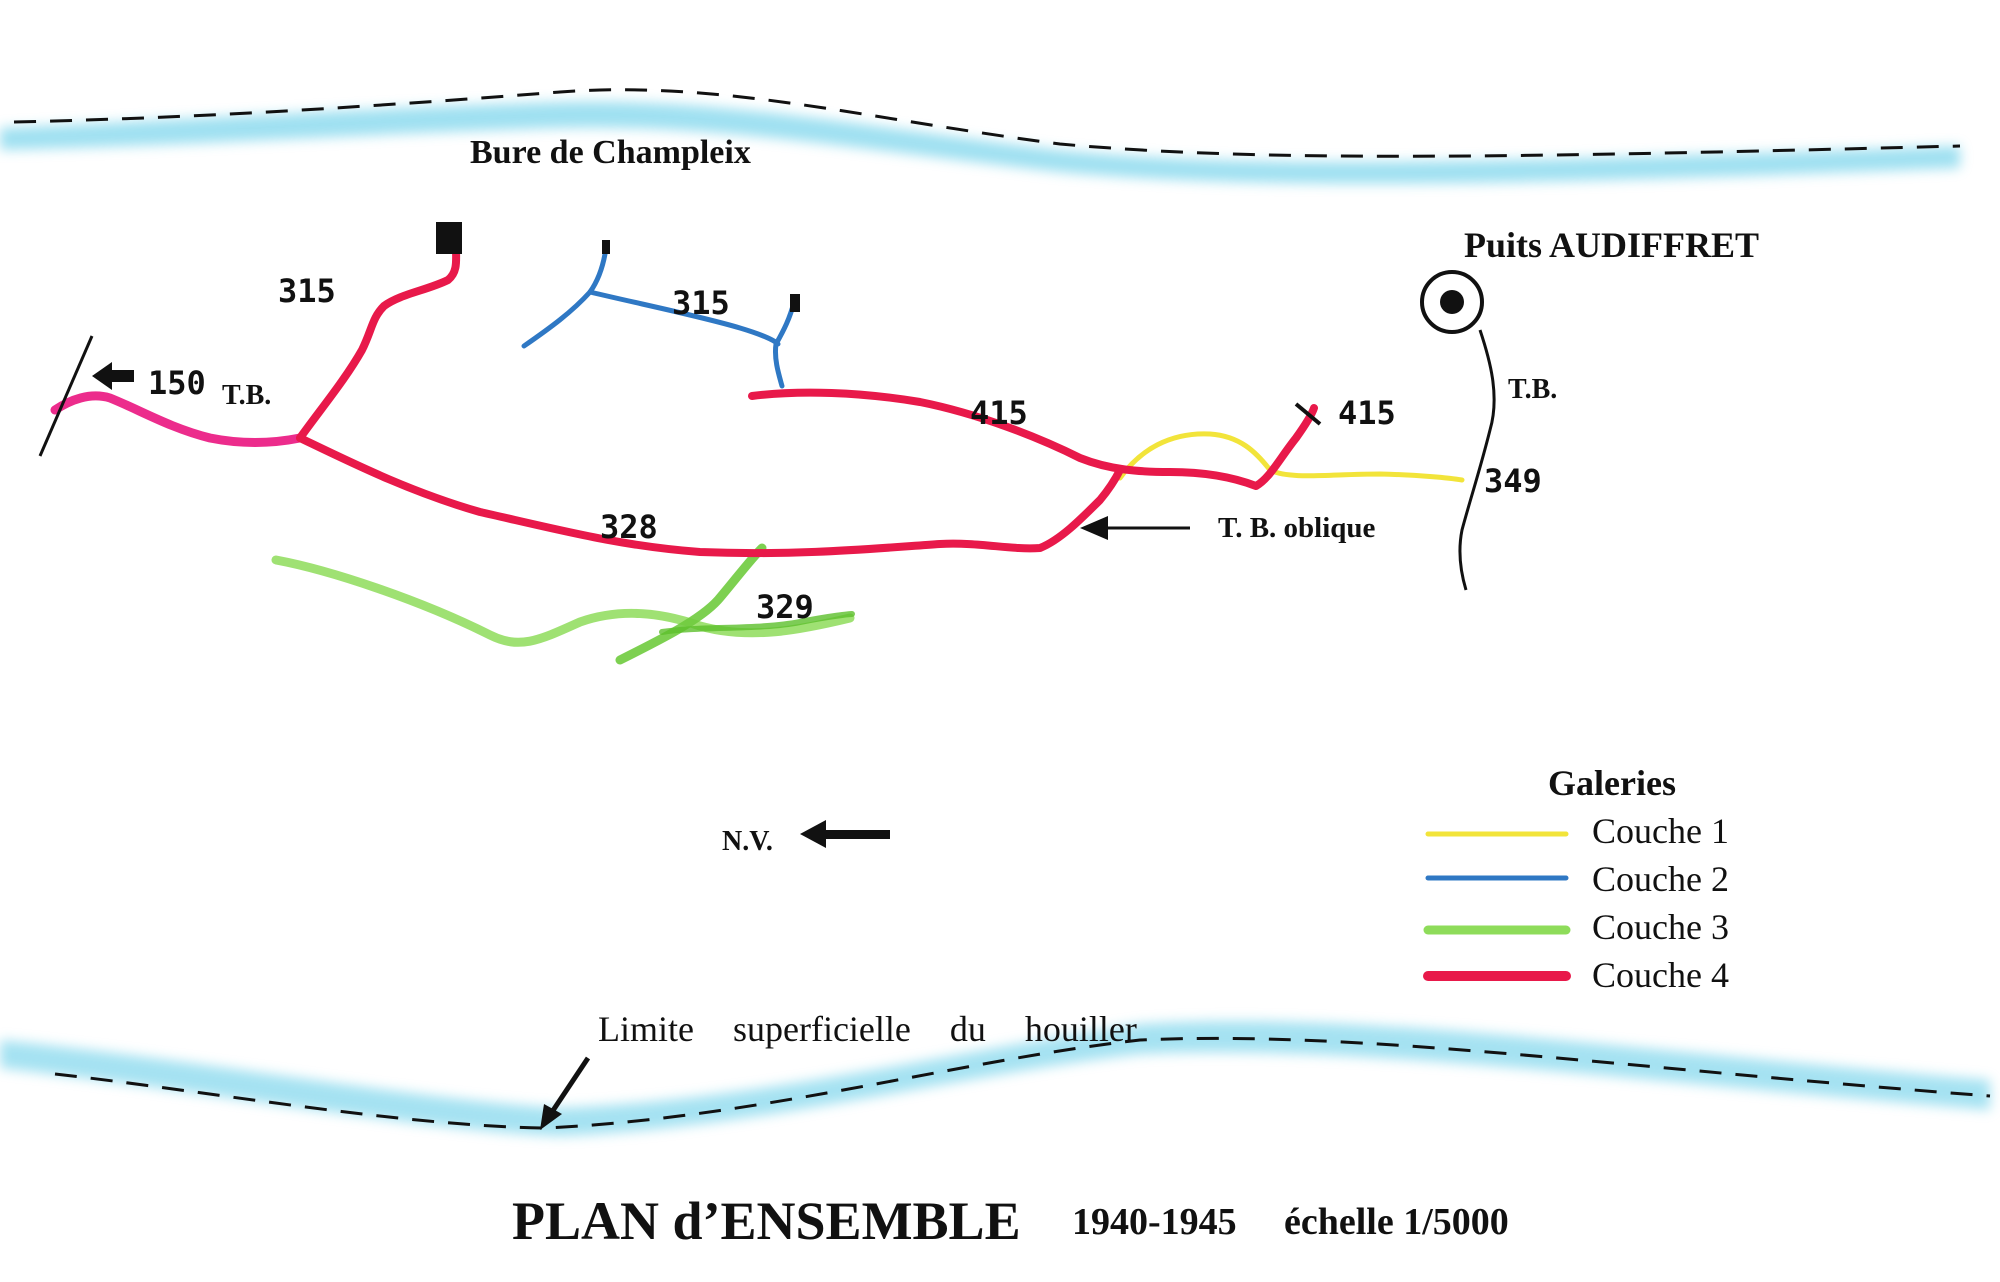 This screenshot has width=2000, height=1282. What do you see at coordinates (1297, 528) in the screenshot?
I see `tb-oblique-label: T. B. oblique` at bounding box center [1297, 528].